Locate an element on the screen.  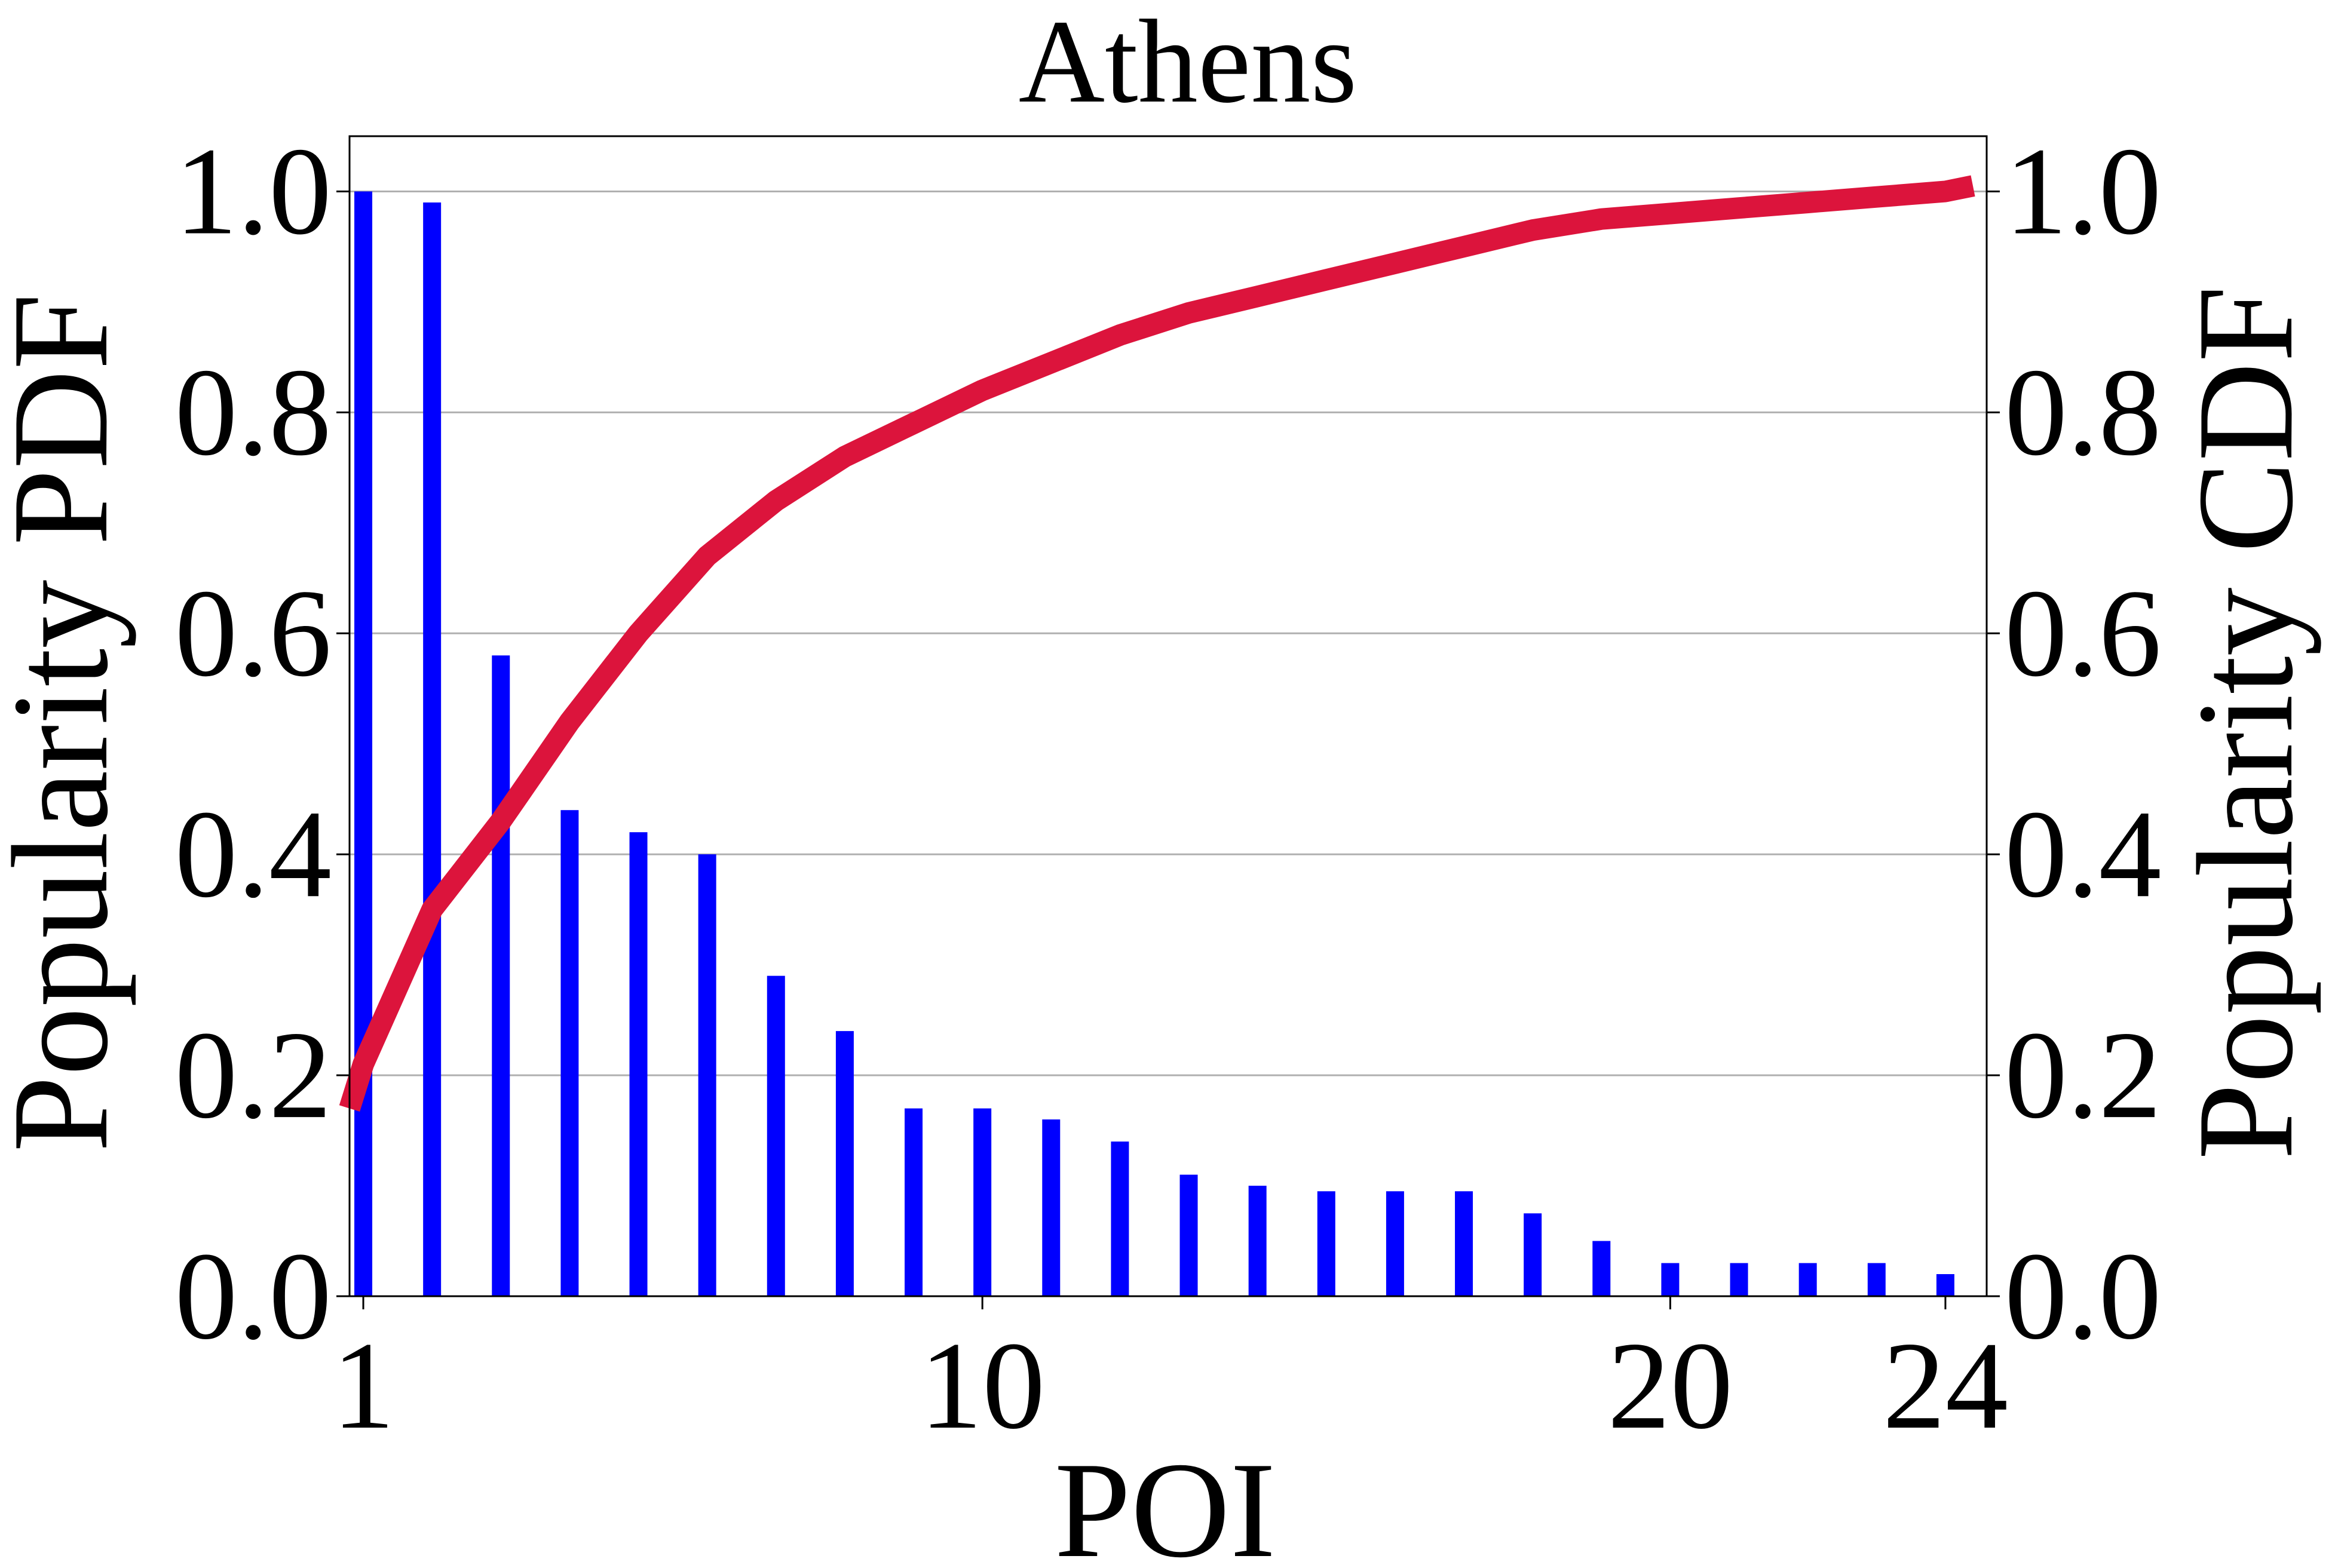
y-axis-label-right: Popularity CDF is located at coordinates (2245, 723).